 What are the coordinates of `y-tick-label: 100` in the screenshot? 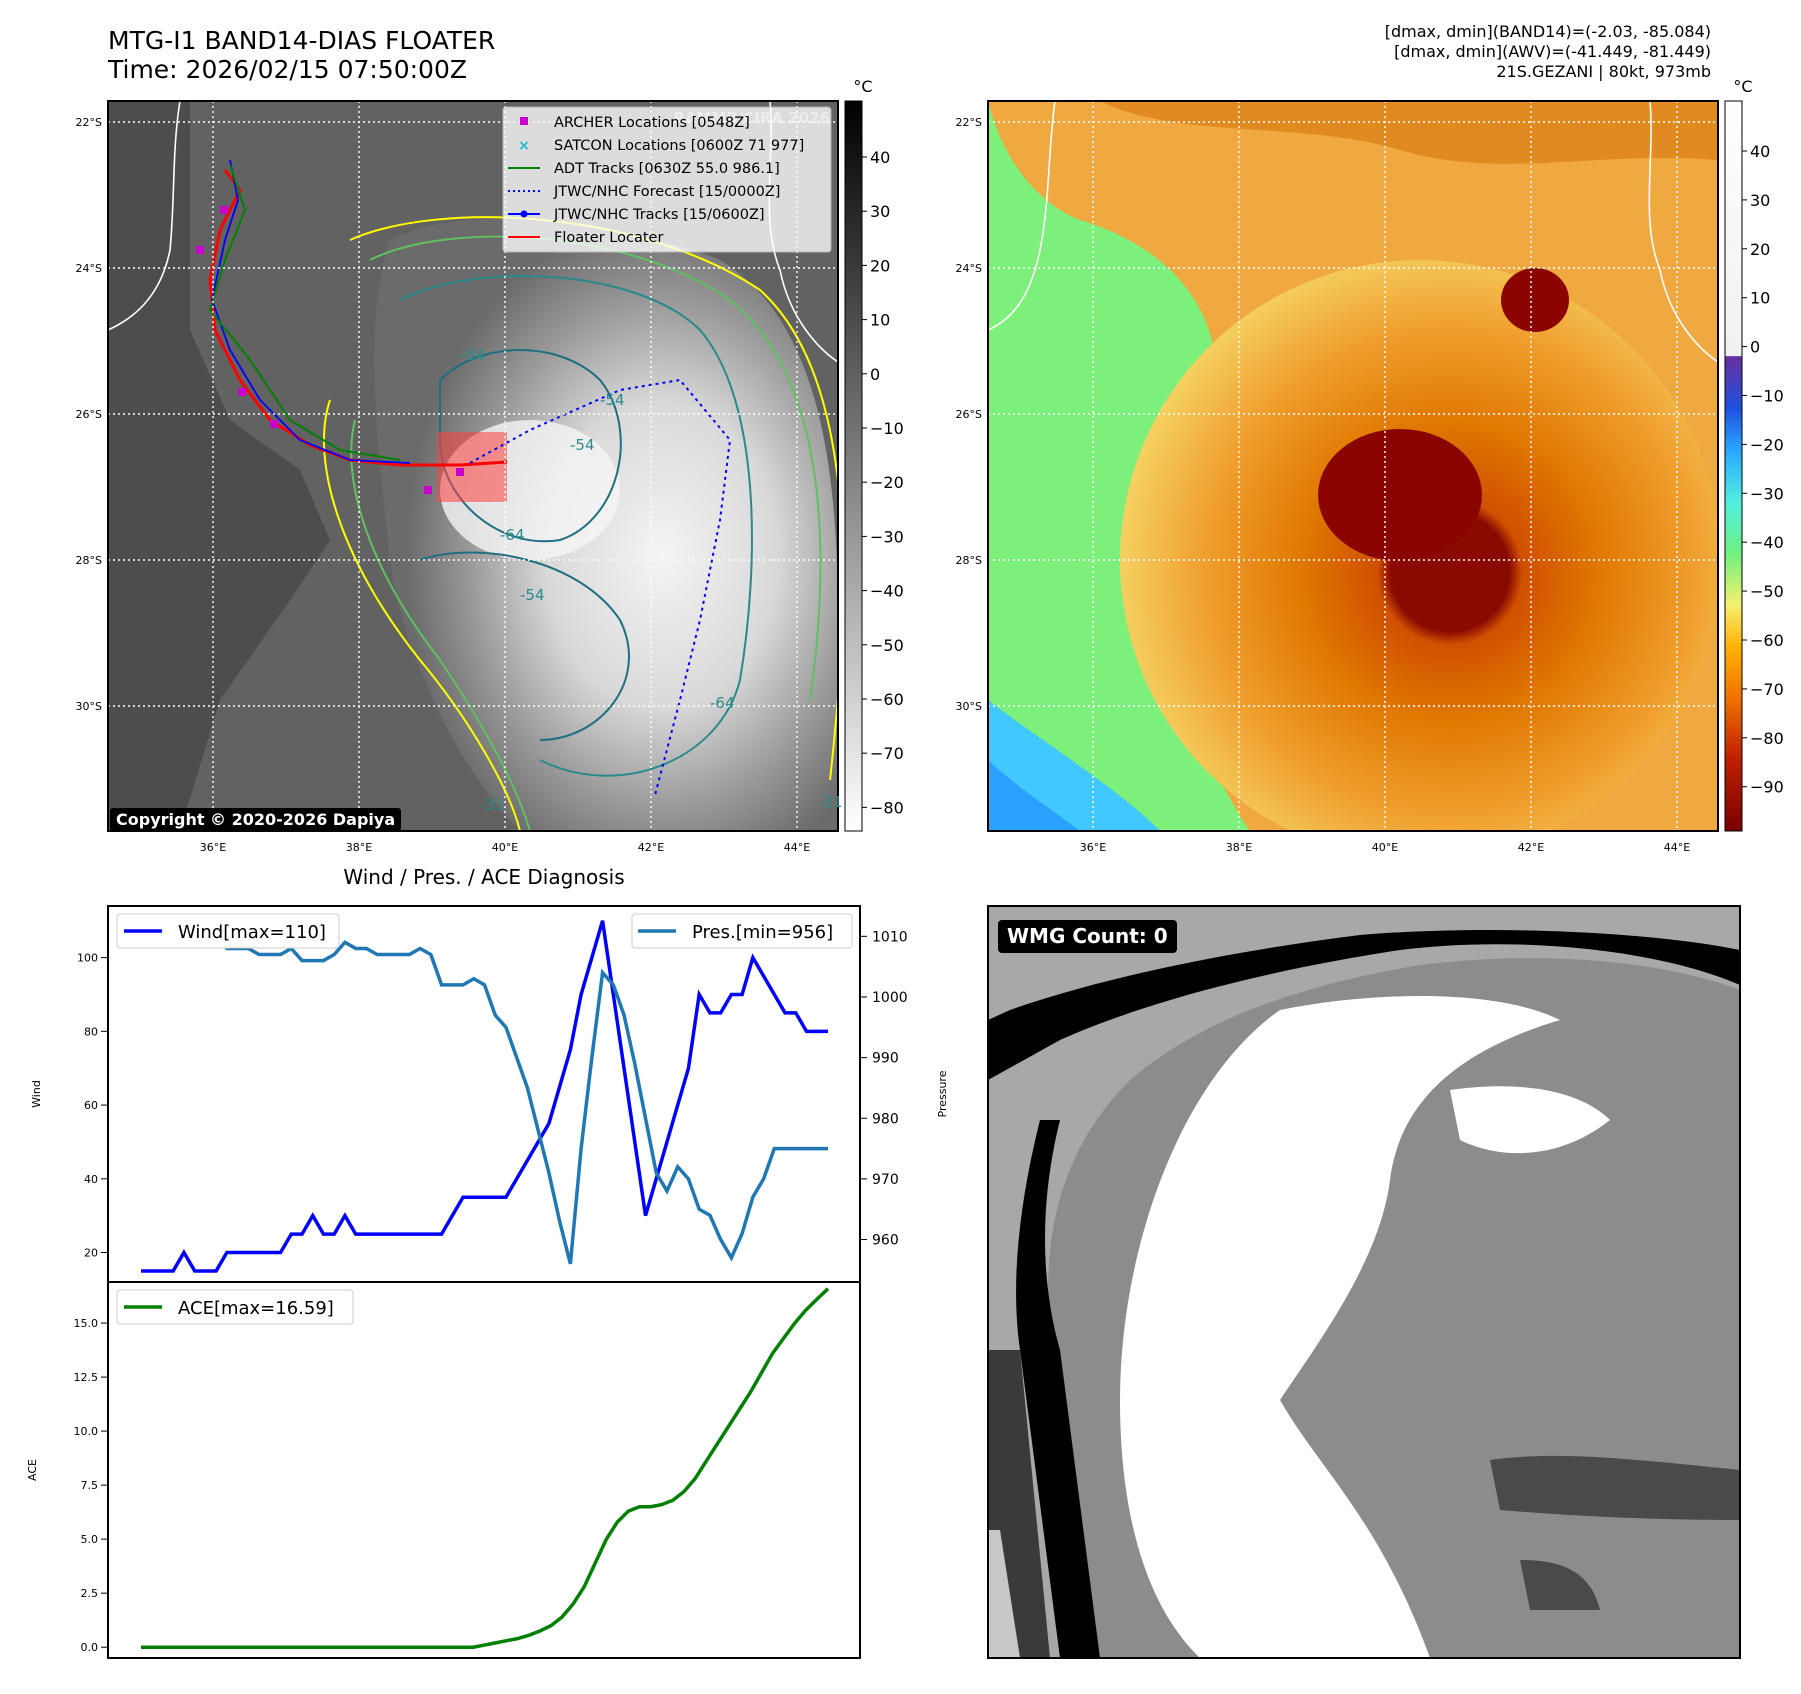 It's located at (87, 958).